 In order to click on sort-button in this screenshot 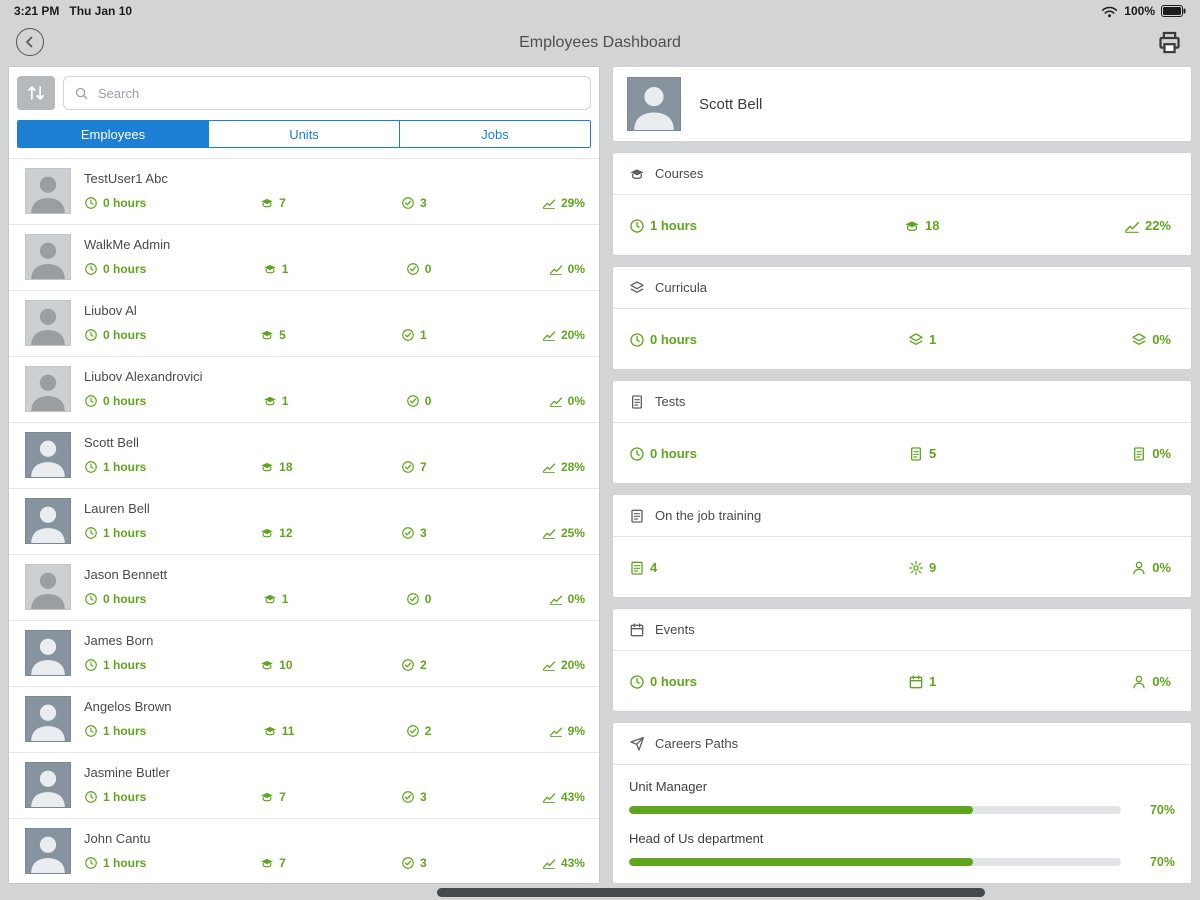, I will do `click(36, 93)`.